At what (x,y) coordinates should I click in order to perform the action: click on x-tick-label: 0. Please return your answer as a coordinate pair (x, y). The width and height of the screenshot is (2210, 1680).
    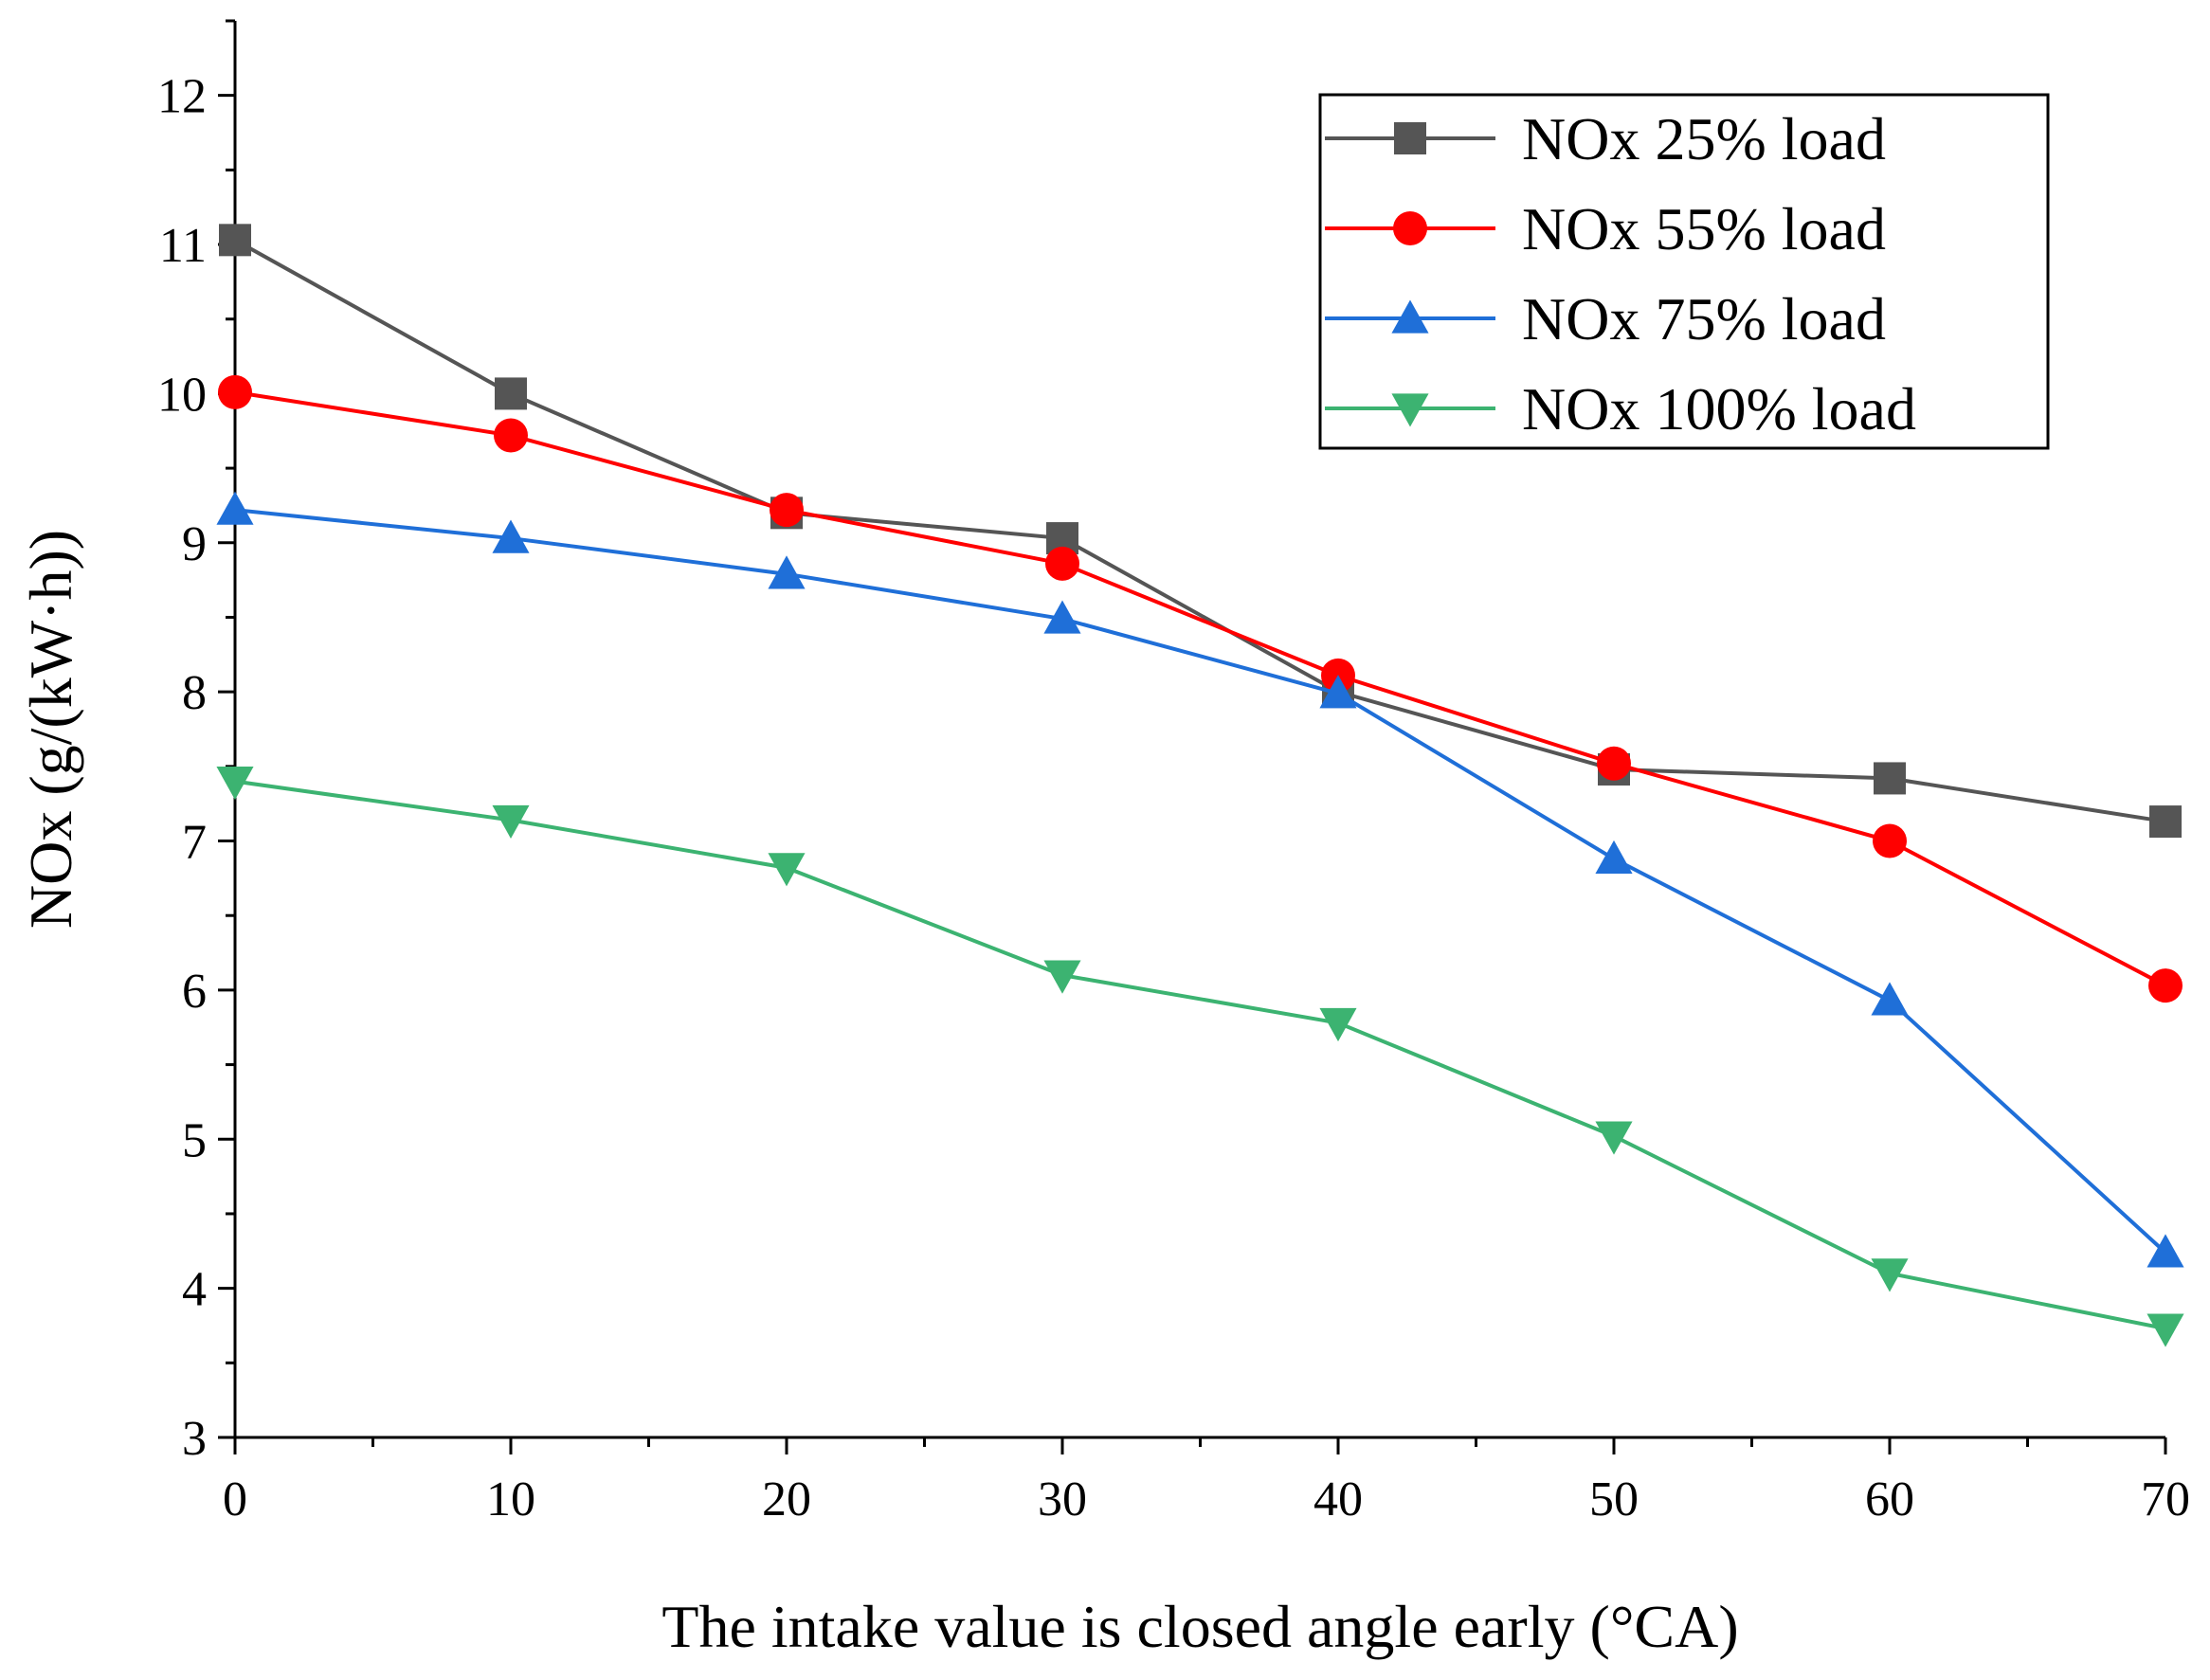
    Looking at the image, I should click on (235, 1499).